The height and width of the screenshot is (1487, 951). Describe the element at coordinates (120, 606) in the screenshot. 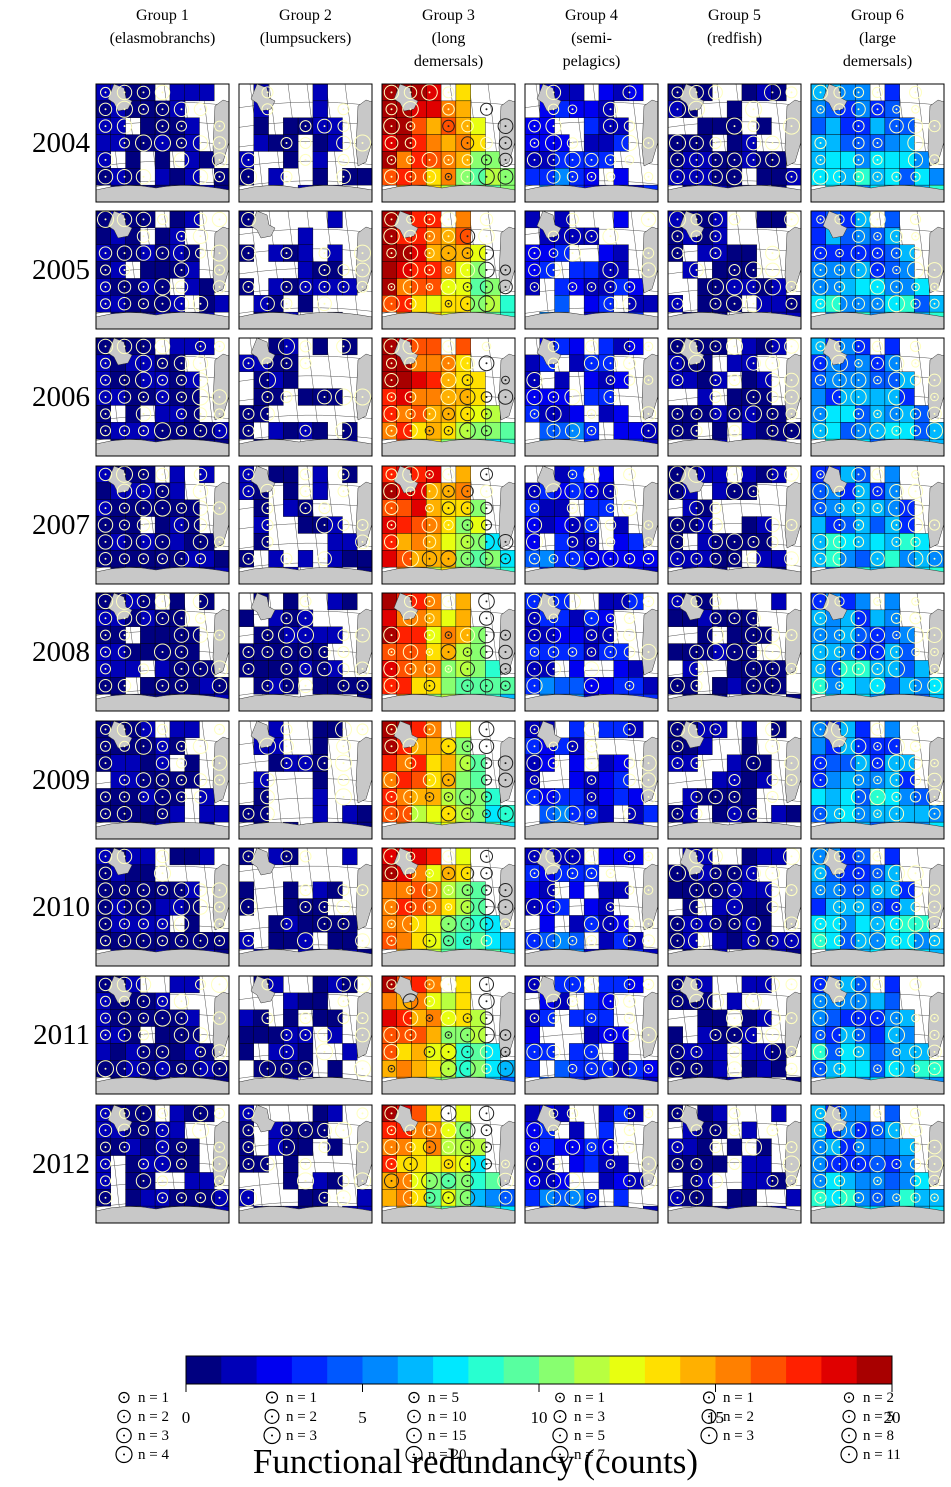

I see `svalbard-land` at that location.